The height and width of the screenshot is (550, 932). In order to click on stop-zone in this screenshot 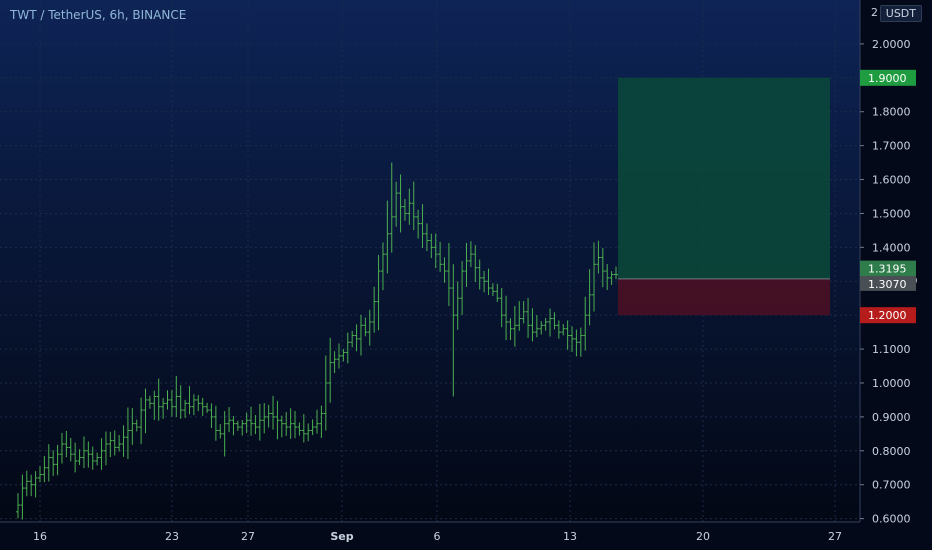, I will do `click(724, 297)`.